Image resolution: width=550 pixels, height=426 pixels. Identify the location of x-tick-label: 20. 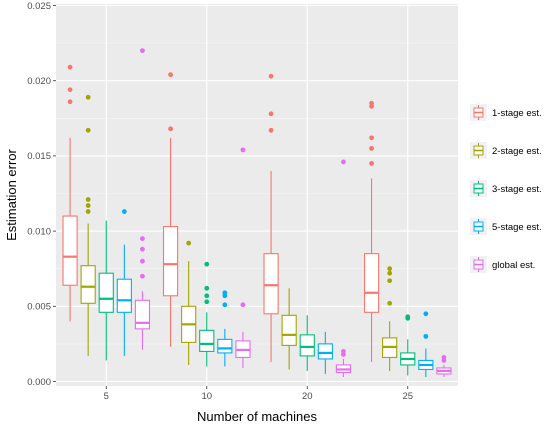
(307, 396).